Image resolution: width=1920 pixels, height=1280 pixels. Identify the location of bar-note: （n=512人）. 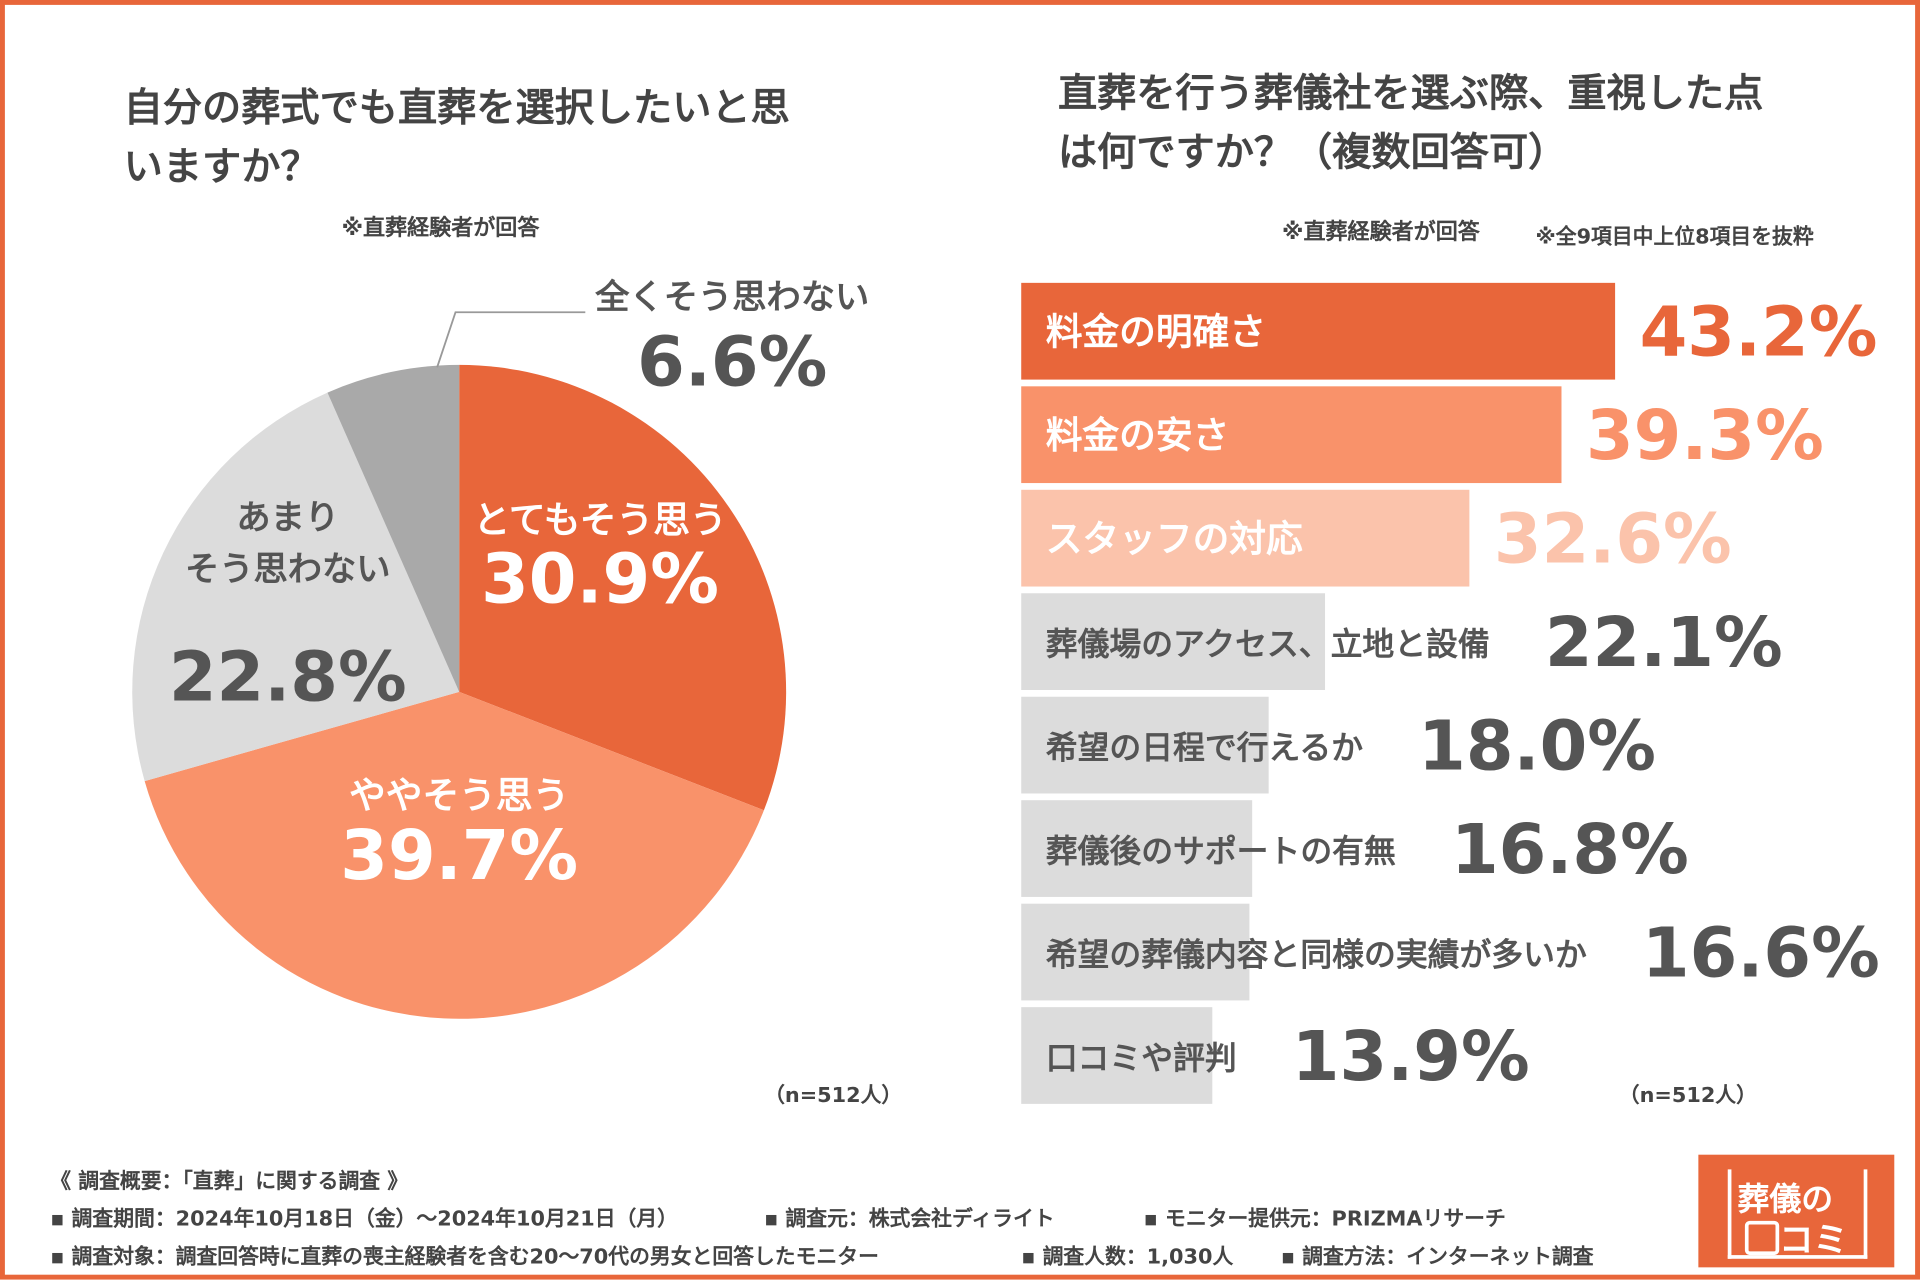
(1687, 1096).